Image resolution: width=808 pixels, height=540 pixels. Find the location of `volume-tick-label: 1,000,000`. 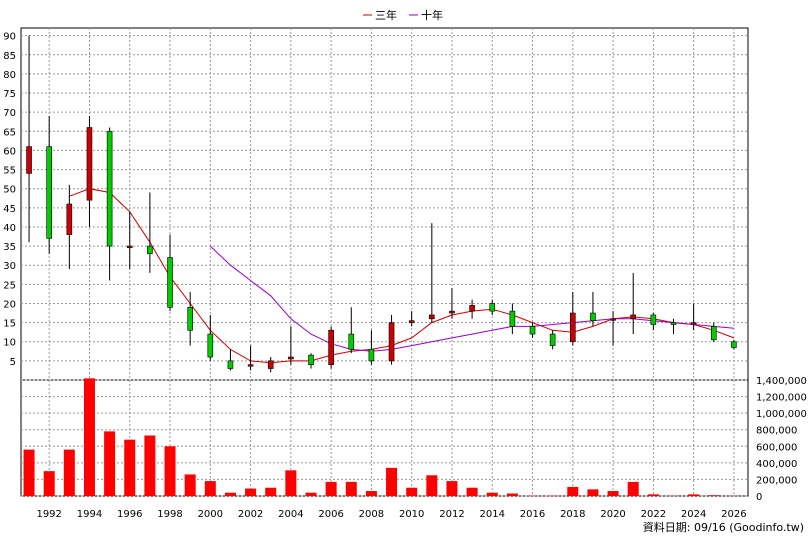

volume-tick-label: 1,000,000 is located at coordinates (781, 414).